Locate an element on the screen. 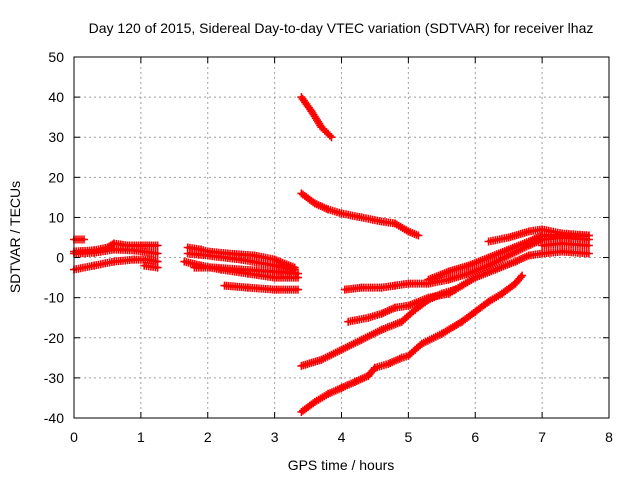 Image resolution: width=640 pixels, height=480 pixels. series-s18 is located at coordinates (538, 235).